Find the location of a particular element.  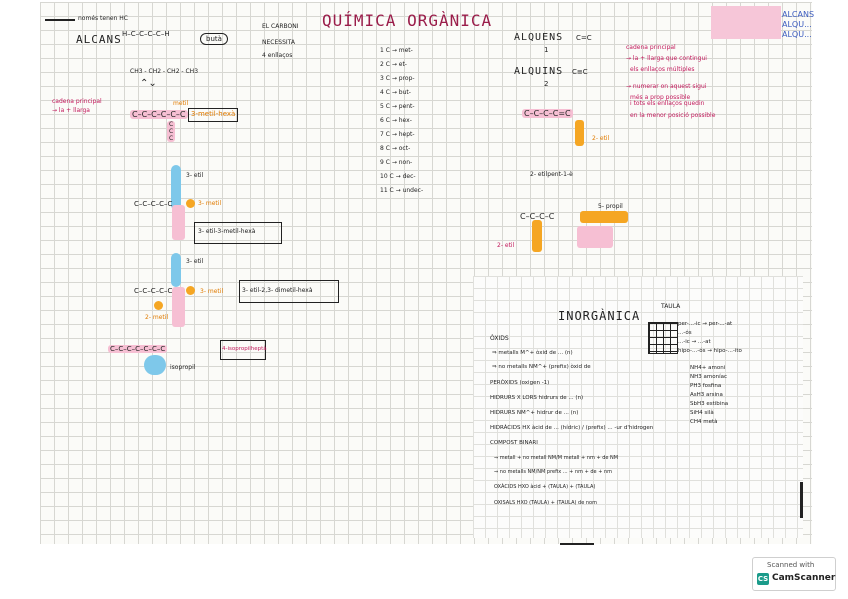

alkene-name-1: 2- etilpent-1-è is located at coordinates (551, 174).